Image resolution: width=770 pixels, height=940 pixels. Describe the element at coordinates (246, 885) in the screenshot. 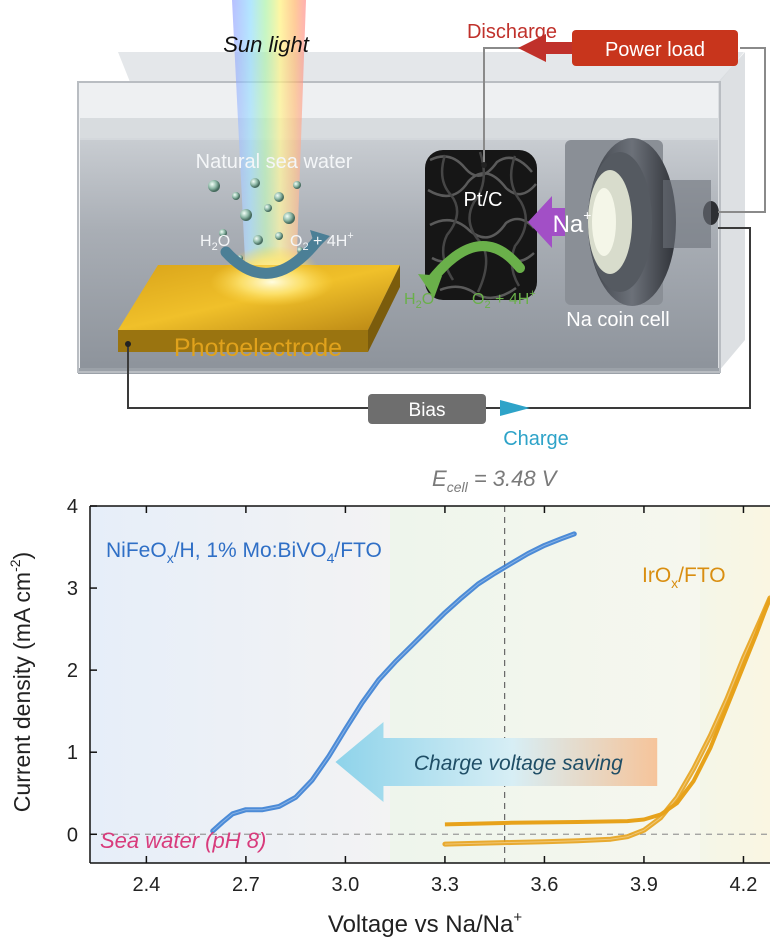

I see `x-tick-label: 2.7` at that location.